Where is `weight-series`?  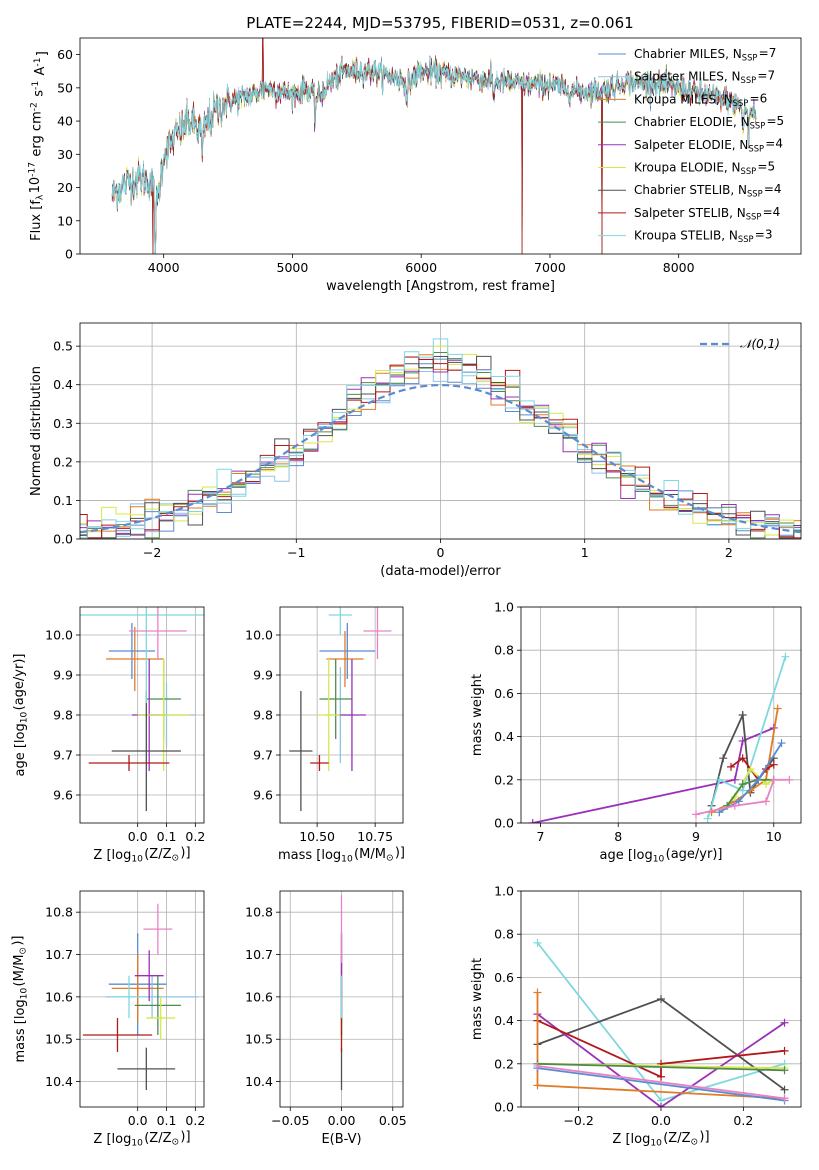 weight-series is located at coordinates (653, 773).